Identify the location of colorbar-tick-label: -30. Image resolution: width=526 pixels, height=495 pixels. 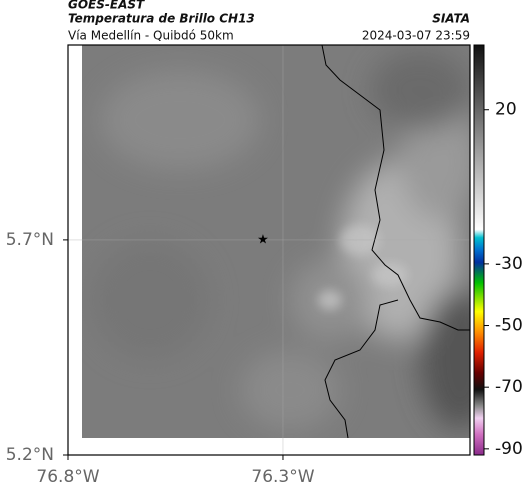
(509, 264).